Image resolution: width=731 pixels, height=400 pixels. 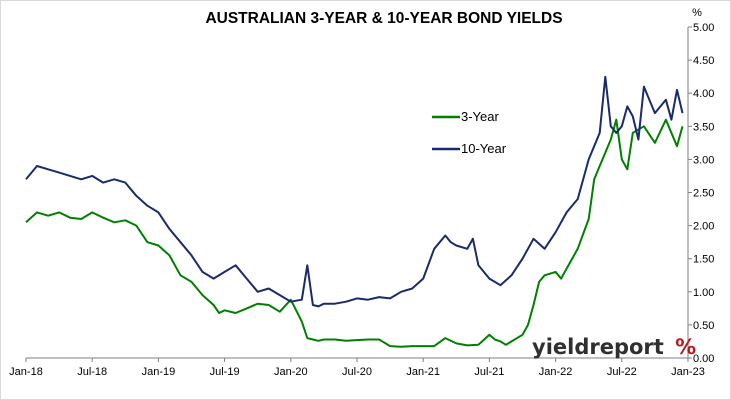 What do you see at coordinates (480, 116) in the screenshot?
I see `legend-label-3-year: 3-Year` at bounding box center [480, 116].